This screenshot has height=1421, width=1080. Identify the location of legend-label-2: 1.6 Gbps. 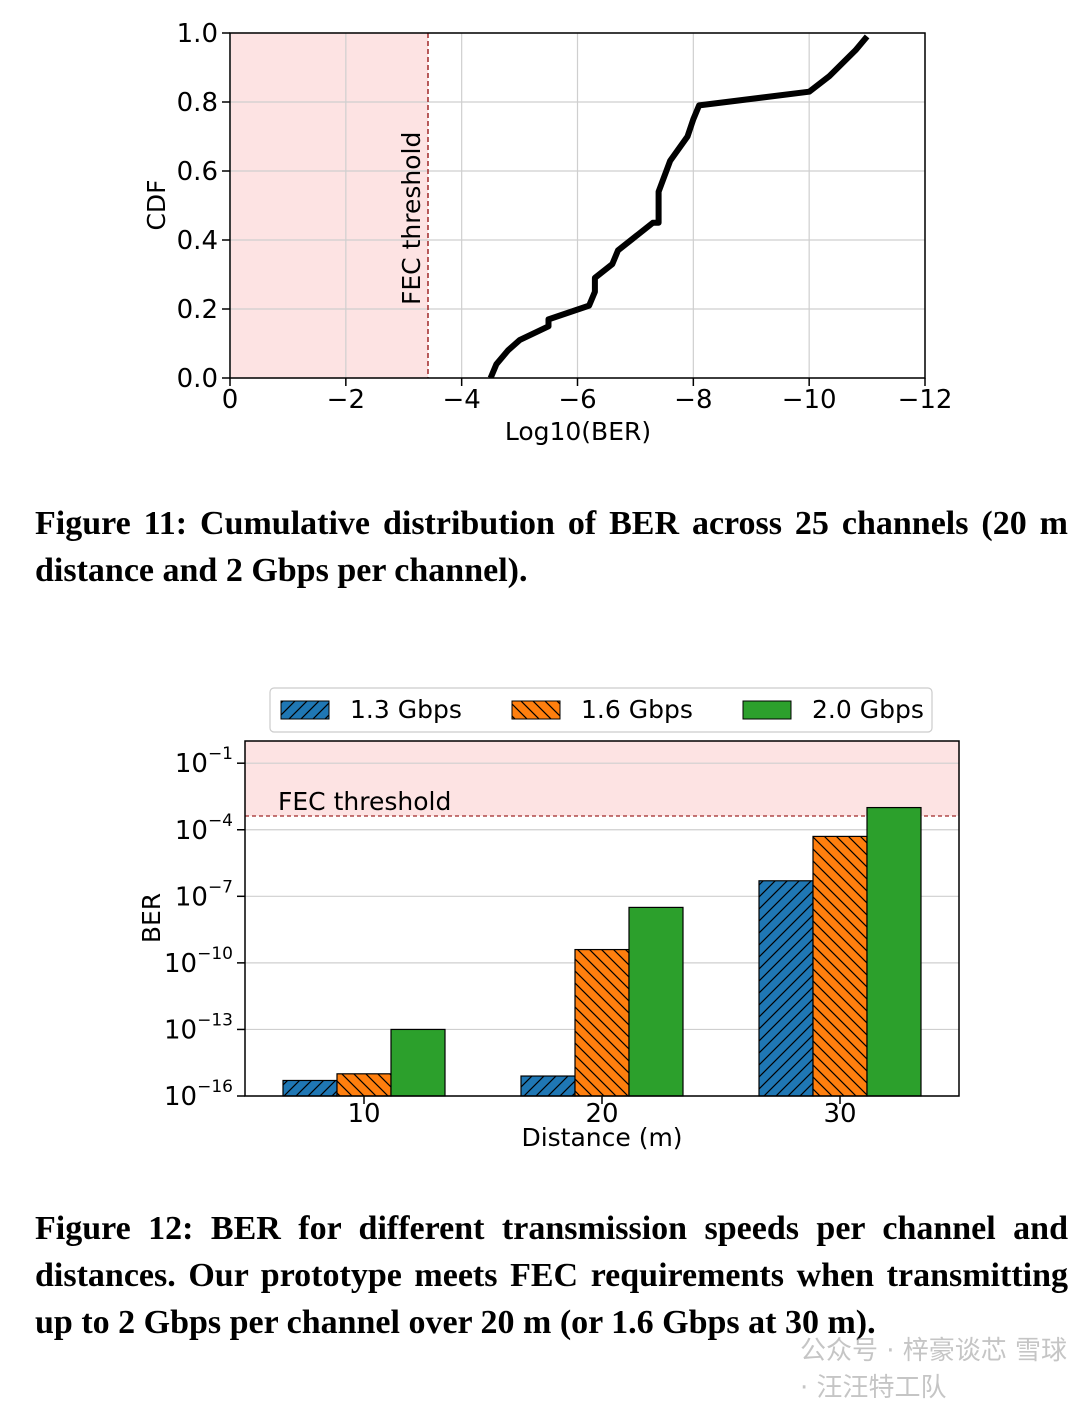
(637, 709).